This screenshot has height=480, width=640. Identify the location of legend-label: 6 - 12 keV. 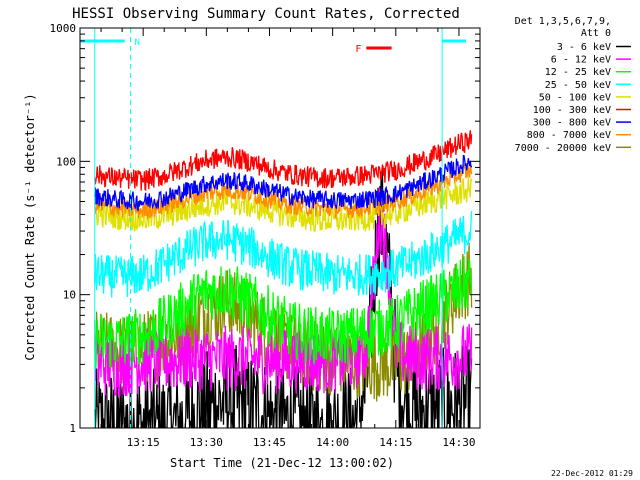
(581, 60).